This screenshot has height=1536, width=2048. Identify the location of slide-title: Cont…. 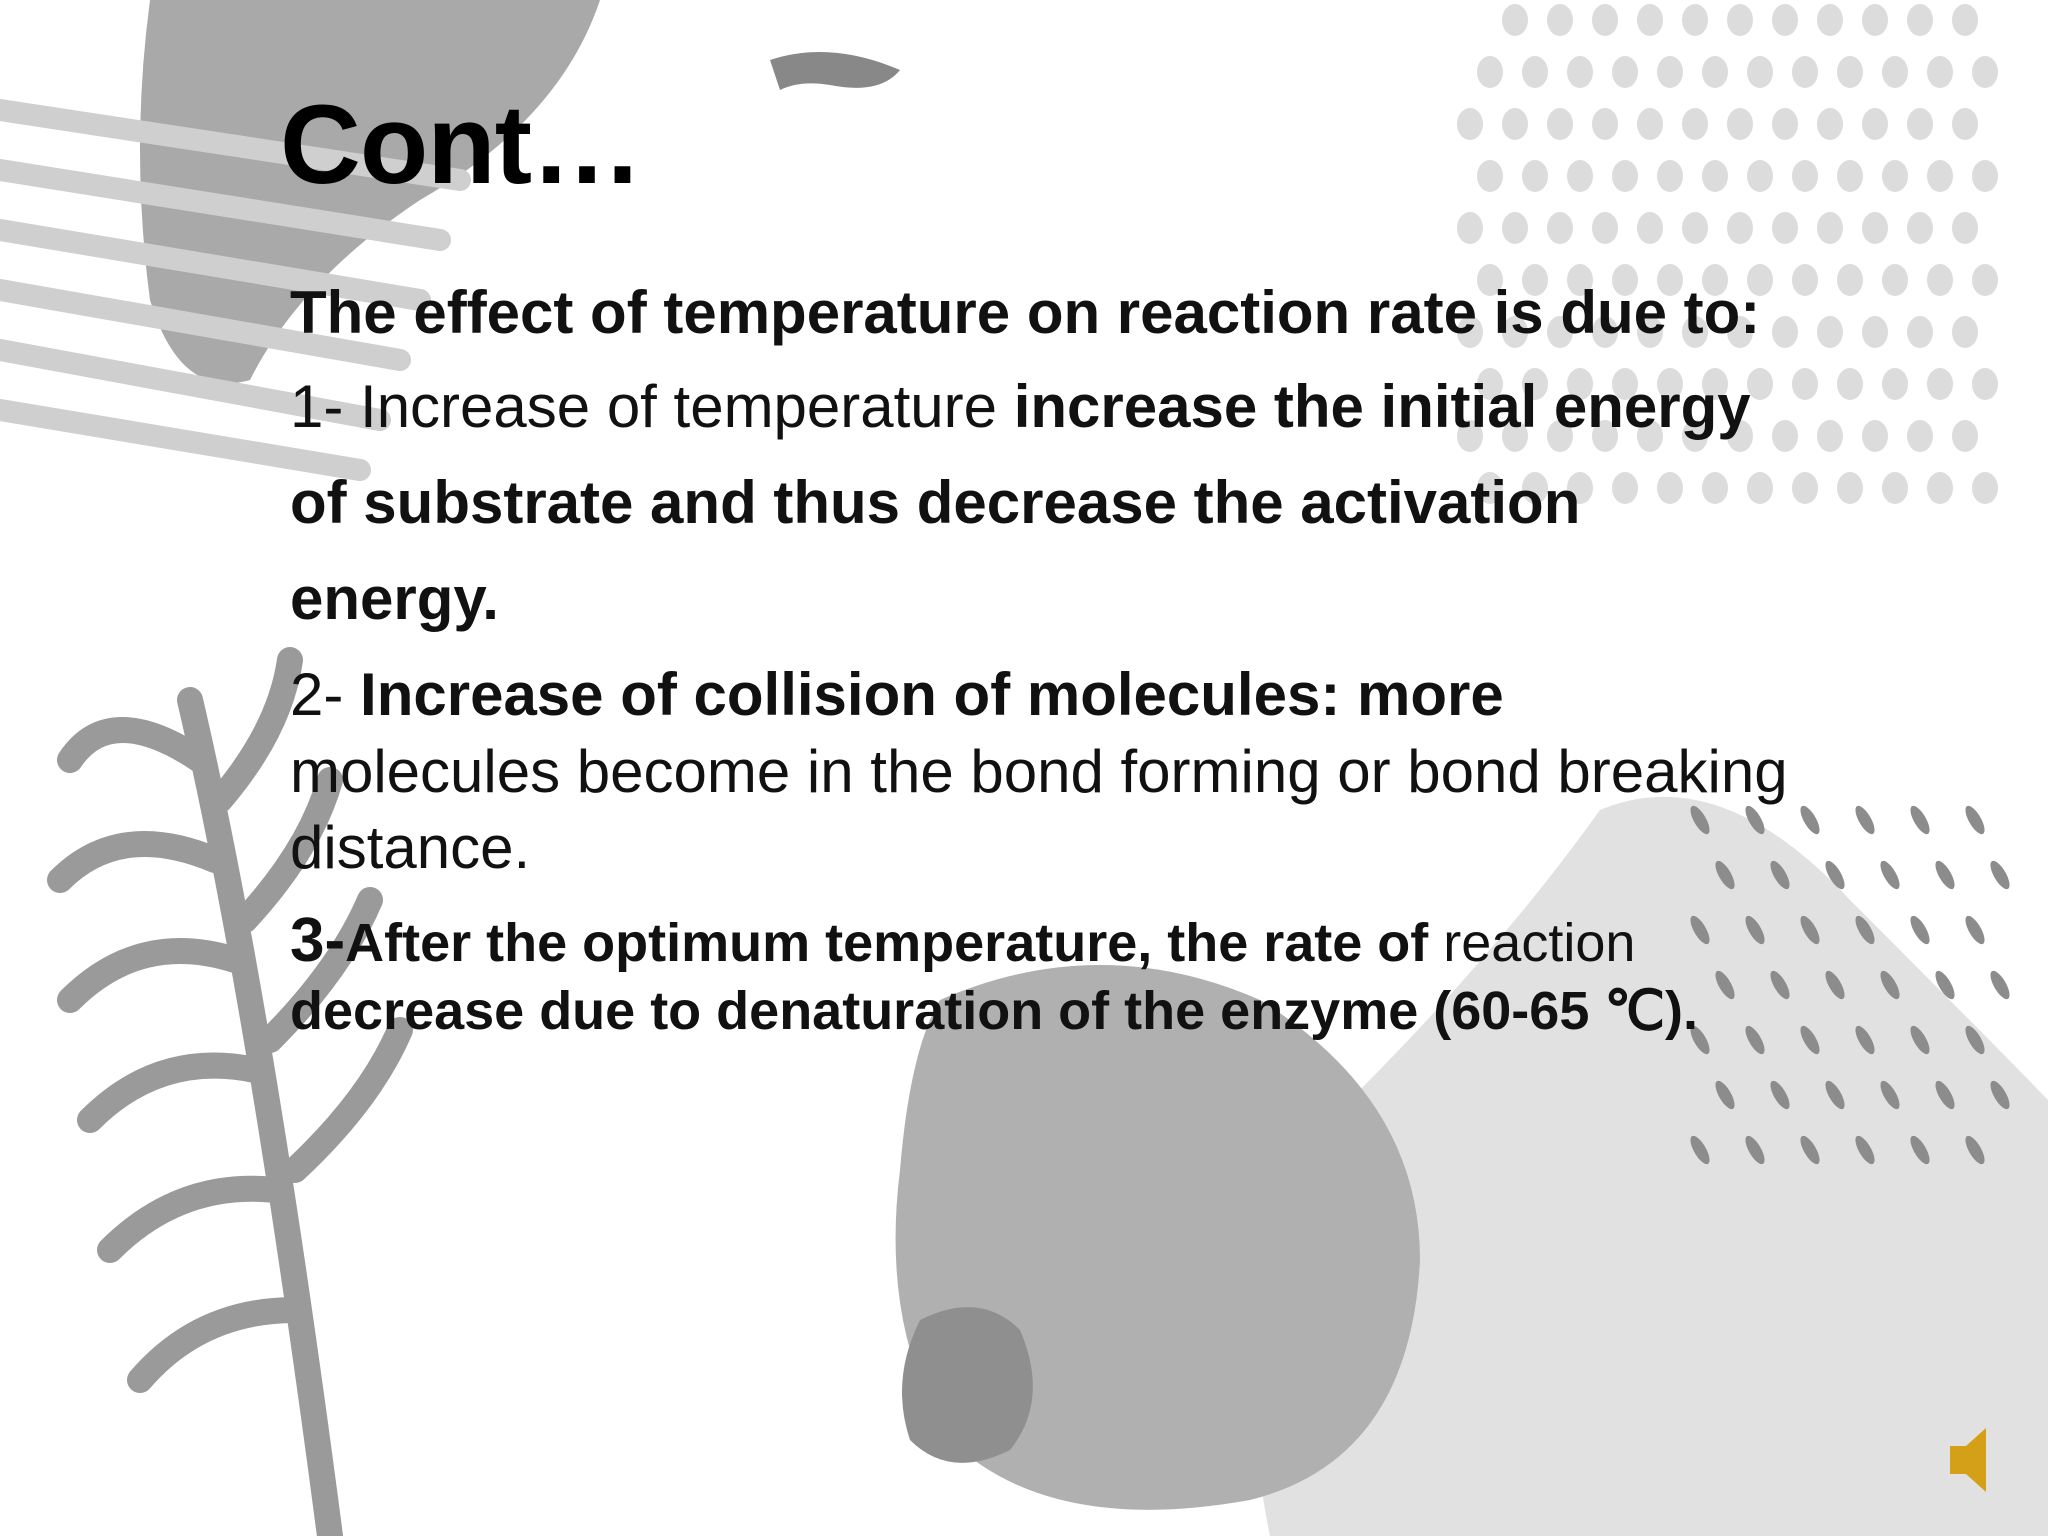
(461, 144).